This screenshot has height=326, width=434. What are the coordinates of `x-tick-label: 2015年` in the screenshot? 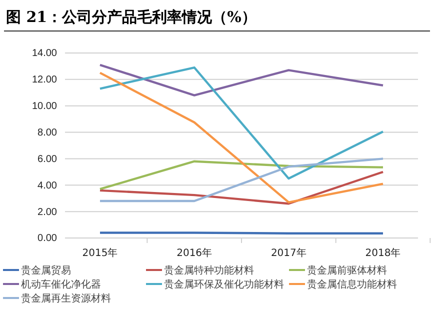 It's located at (100, 253).